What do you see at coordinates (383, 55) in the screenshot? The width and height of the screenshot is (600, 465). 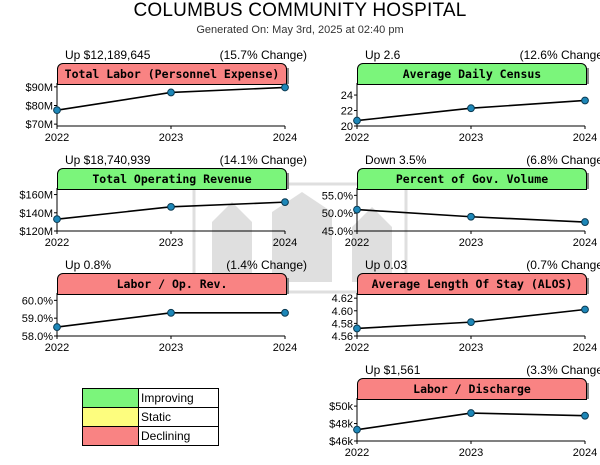 I see `change-value: Up 2.6` at bounding box center [383, 55].